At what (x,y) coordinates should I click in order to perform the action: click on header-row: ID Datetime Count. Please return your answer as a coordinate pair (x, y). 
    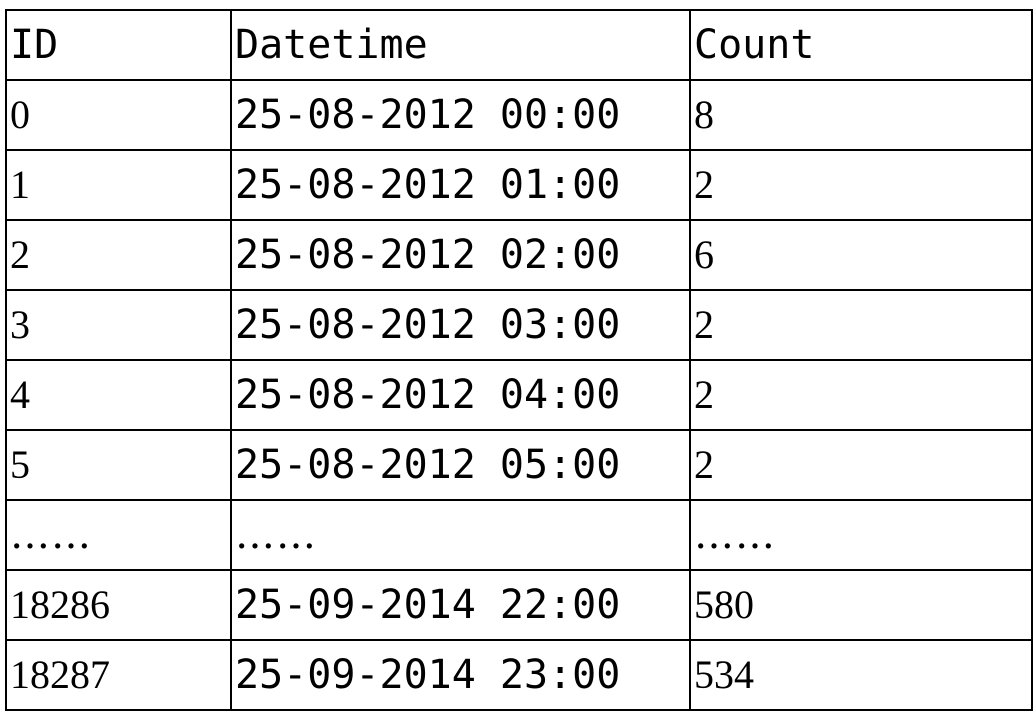
    Looking at the image, I should click on (519, 45).